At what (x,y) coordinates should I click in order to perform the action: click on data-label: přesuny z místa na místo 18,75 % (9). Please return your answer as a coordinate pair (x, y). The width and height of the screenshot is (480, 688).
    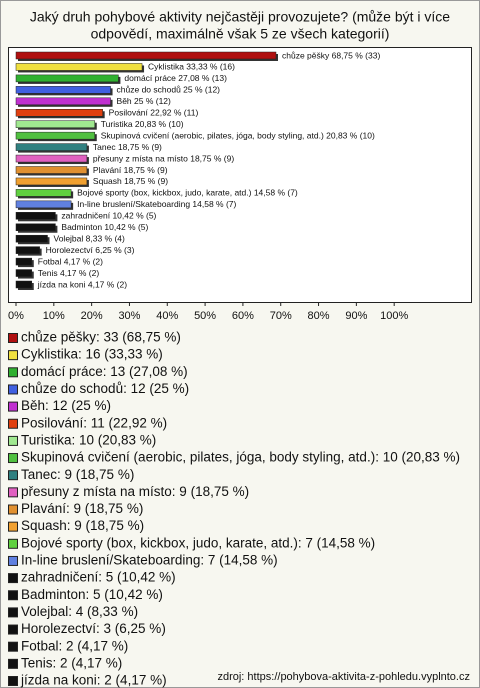
    Looking at the image, I should click on (163, 158).